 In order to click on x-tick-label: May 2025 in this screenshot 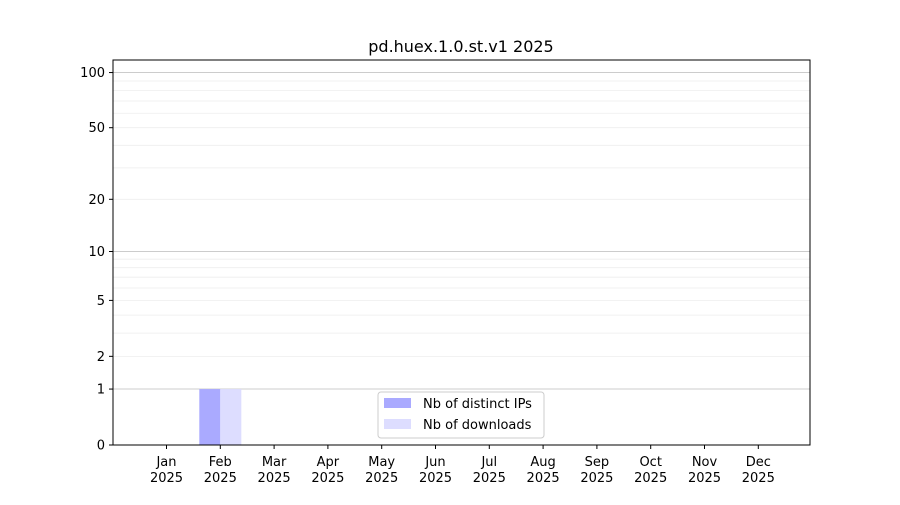, I will do `click(381, 470)`.